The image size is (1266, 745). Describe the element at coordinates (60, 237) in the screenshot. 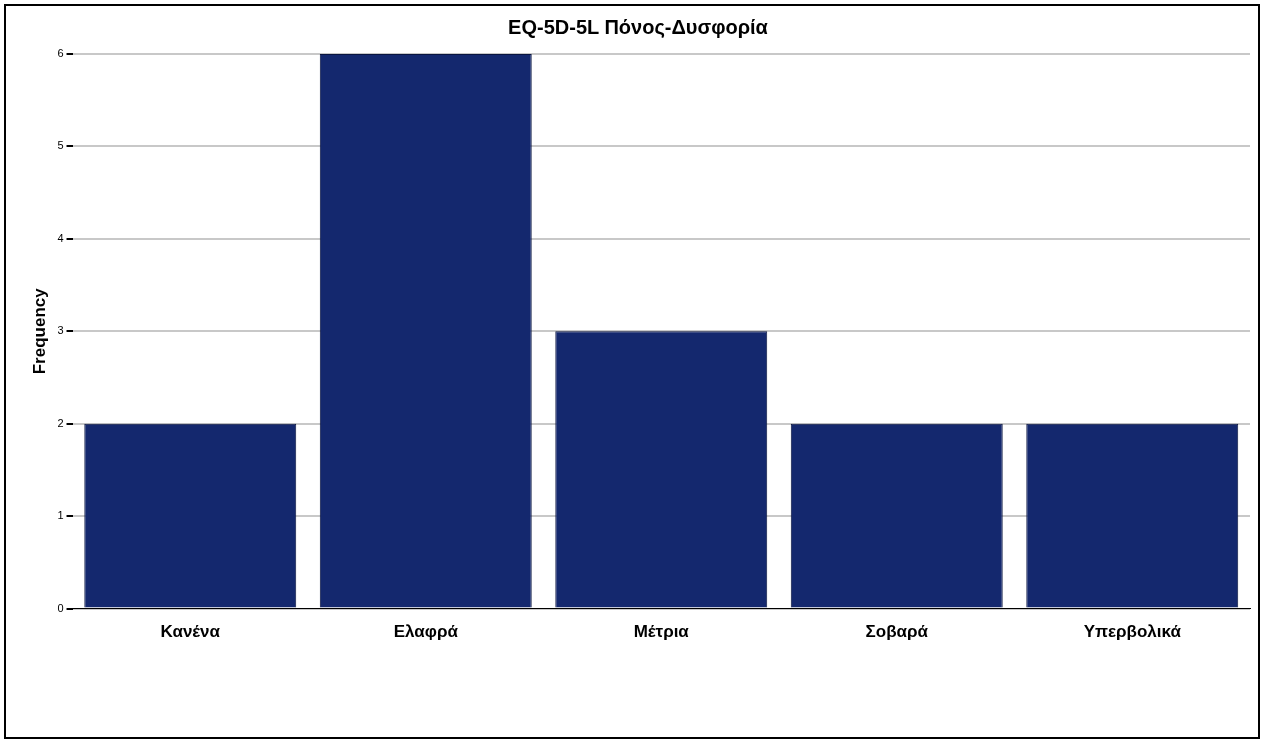

I see `y-tick-label: 4` at that location.